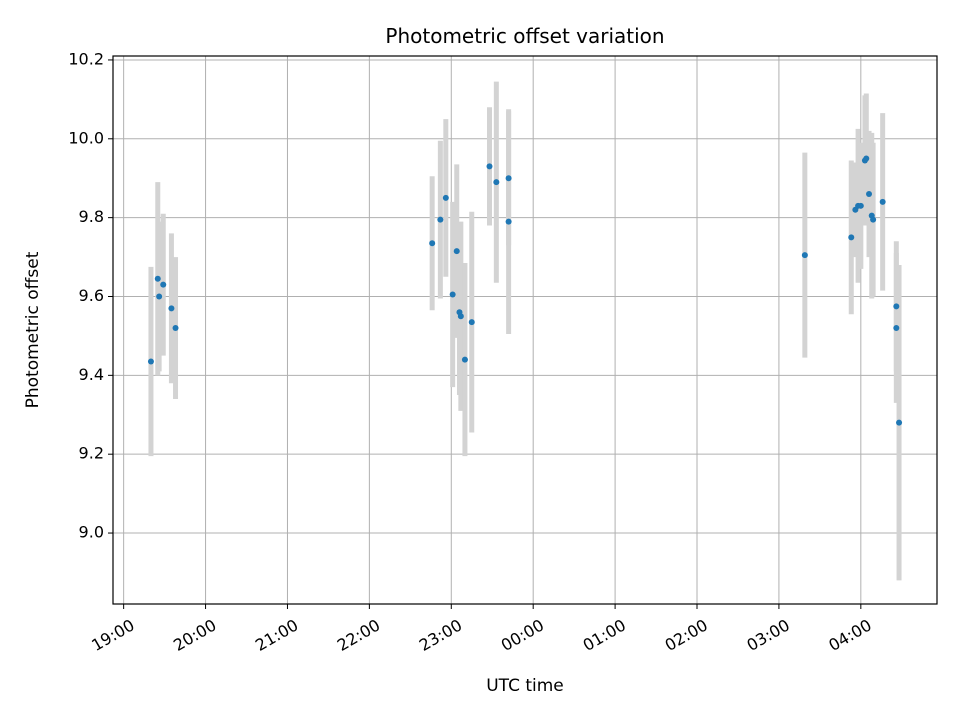 The width and height of the screenshot is (960, 720). Describe the element at coordinates (86, 137) in the screenshot. I see `y-tick-label: 10.0` at that location.